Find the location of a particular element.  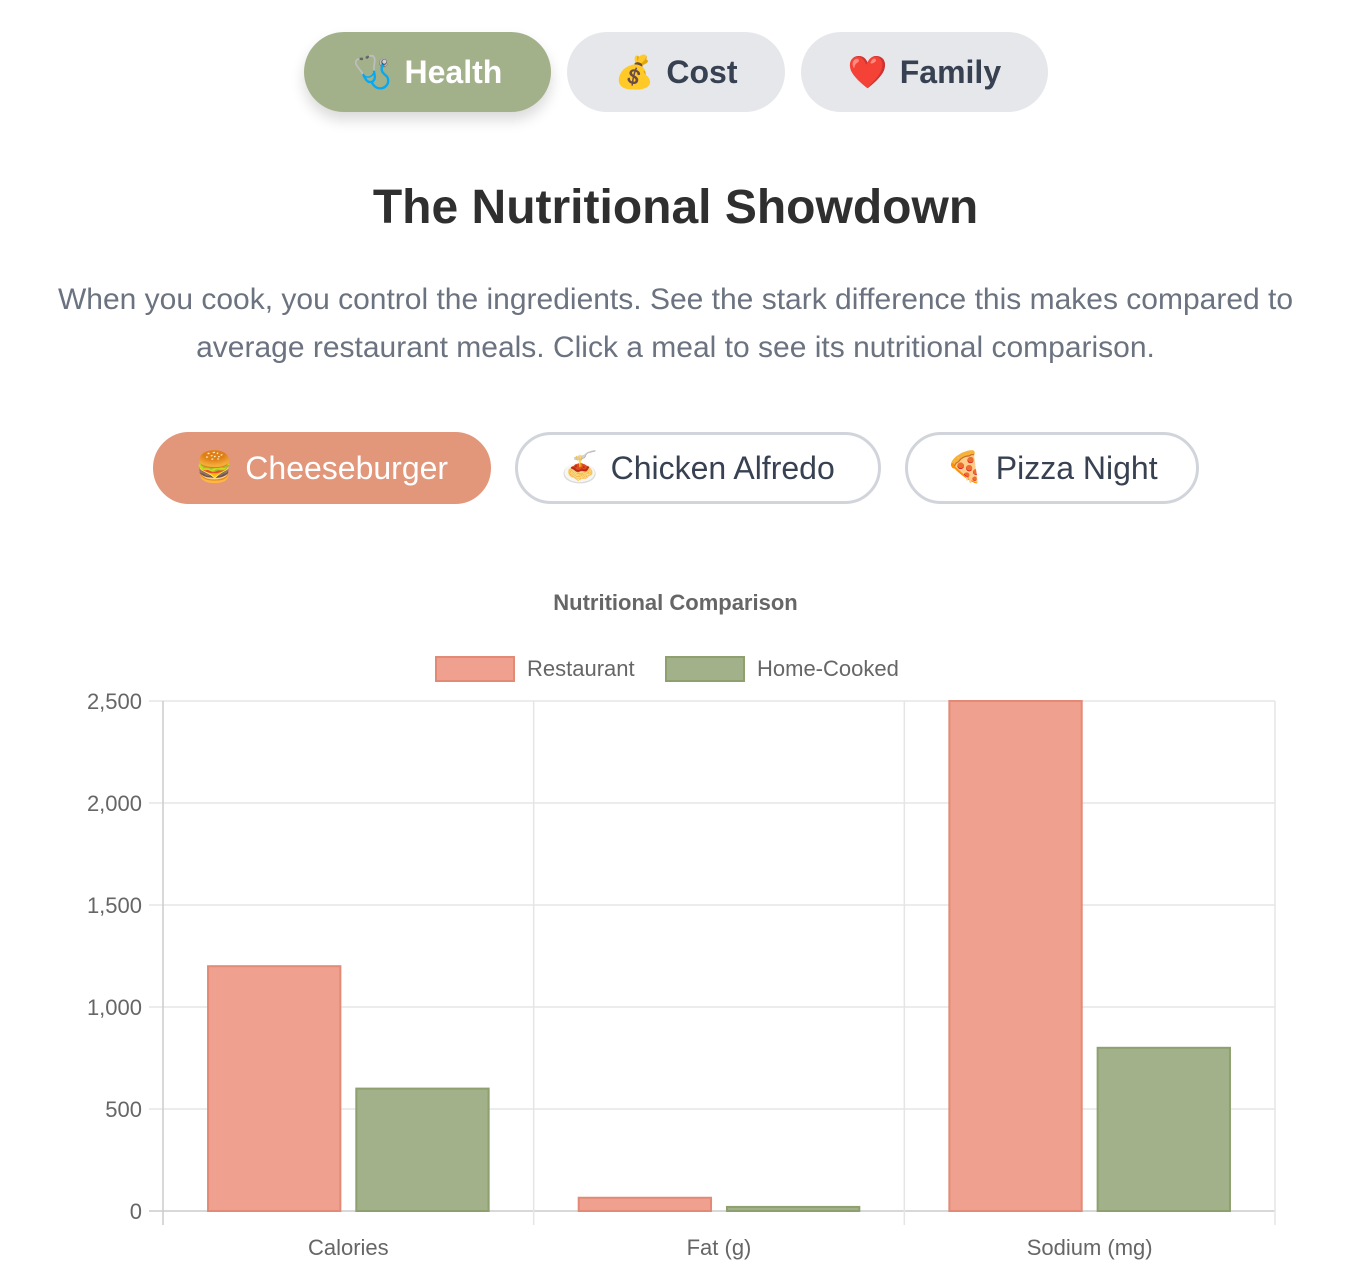

x-tick-label: Calories is located at coordinates (348, 1247).